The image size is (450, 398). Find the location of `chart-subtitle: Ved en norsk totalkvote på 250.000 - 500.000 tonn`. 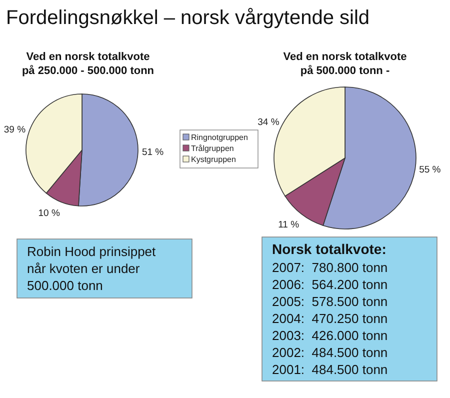

chart-subtitle: Ved en norsk totalkvote på 250.000 - 500.000 tonn is located at coordinates (88, 64).